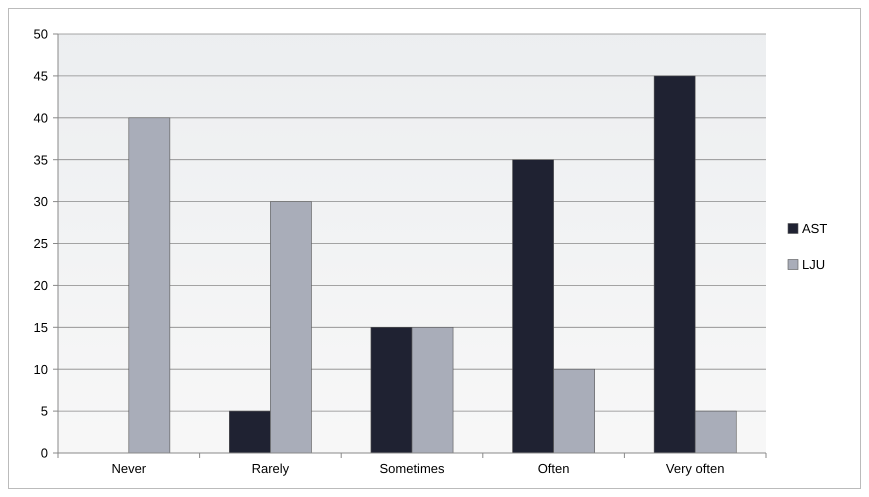  What do you see at coordinates (44, 411) in the screenshot?
I see `y-tick-label: 5` at bounding box center [44, 411].